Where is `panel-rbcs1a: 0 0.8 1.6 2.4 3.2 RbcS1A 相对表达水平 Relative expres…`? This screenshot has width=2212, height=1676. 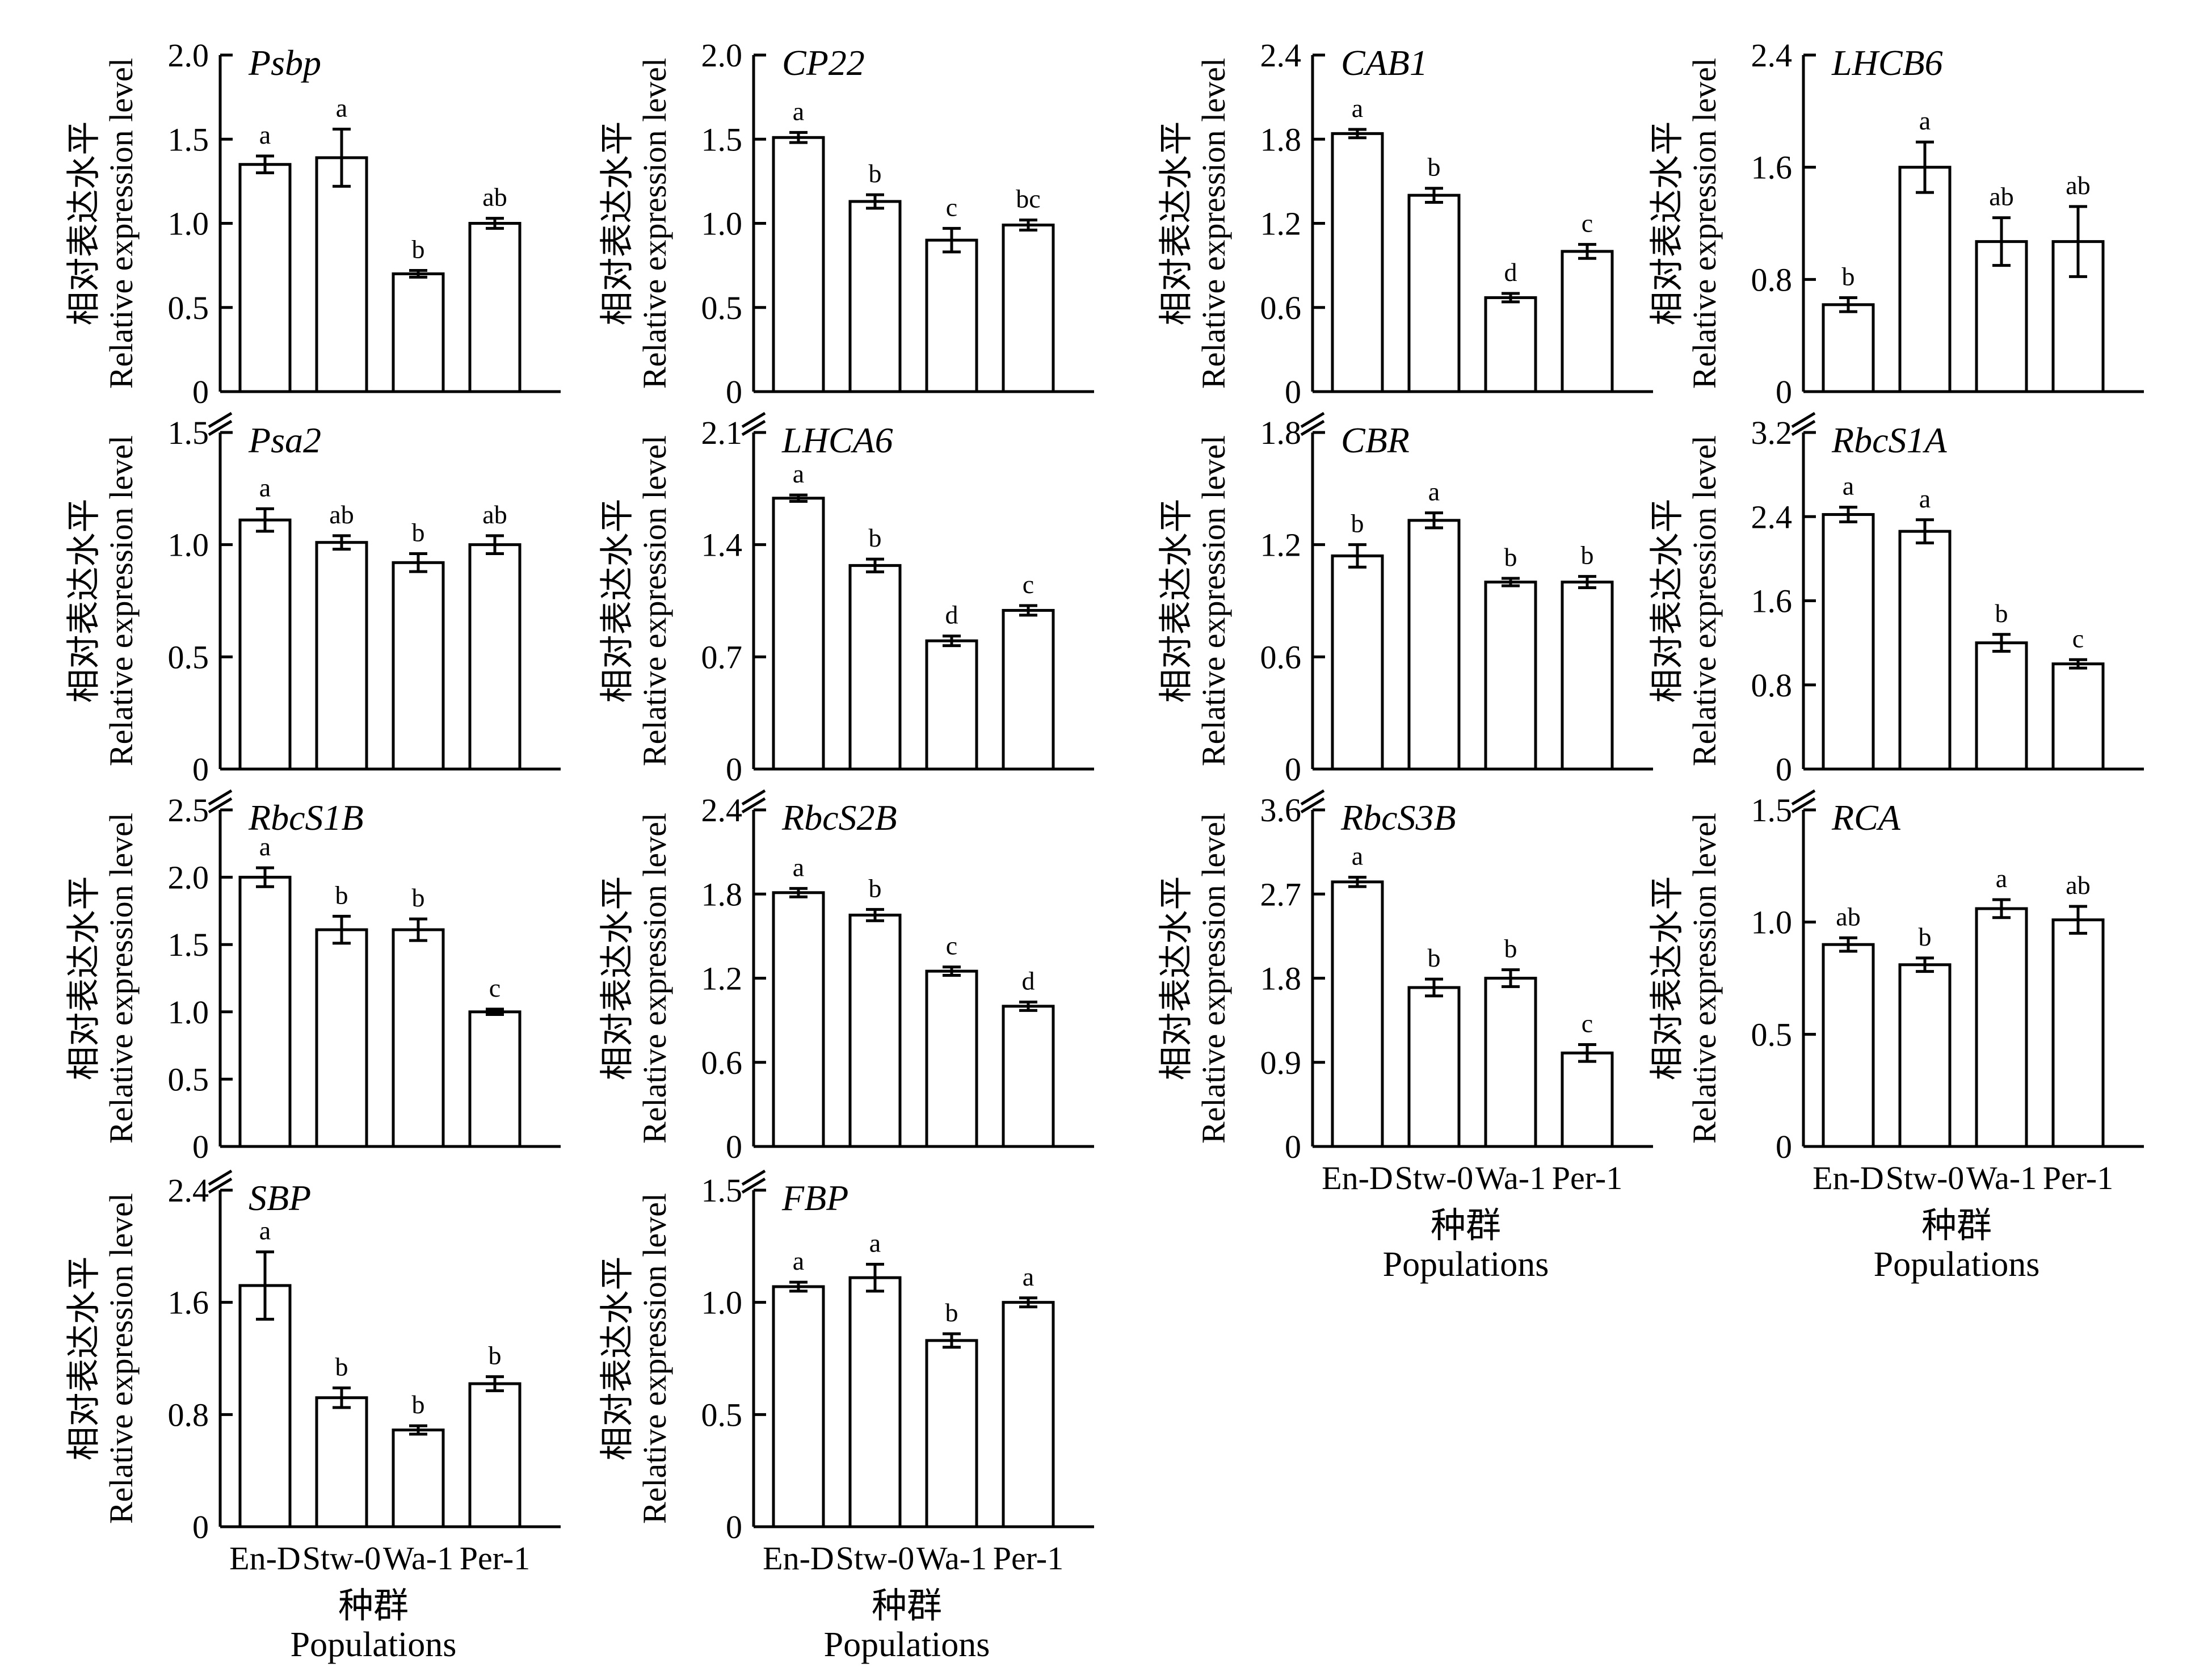
panel-rbcs1a: 0 0.8 1.6 2.4 3.2 RbcS1A 相对表达水平 Relative expres… is located at coordinates (1896, 599).